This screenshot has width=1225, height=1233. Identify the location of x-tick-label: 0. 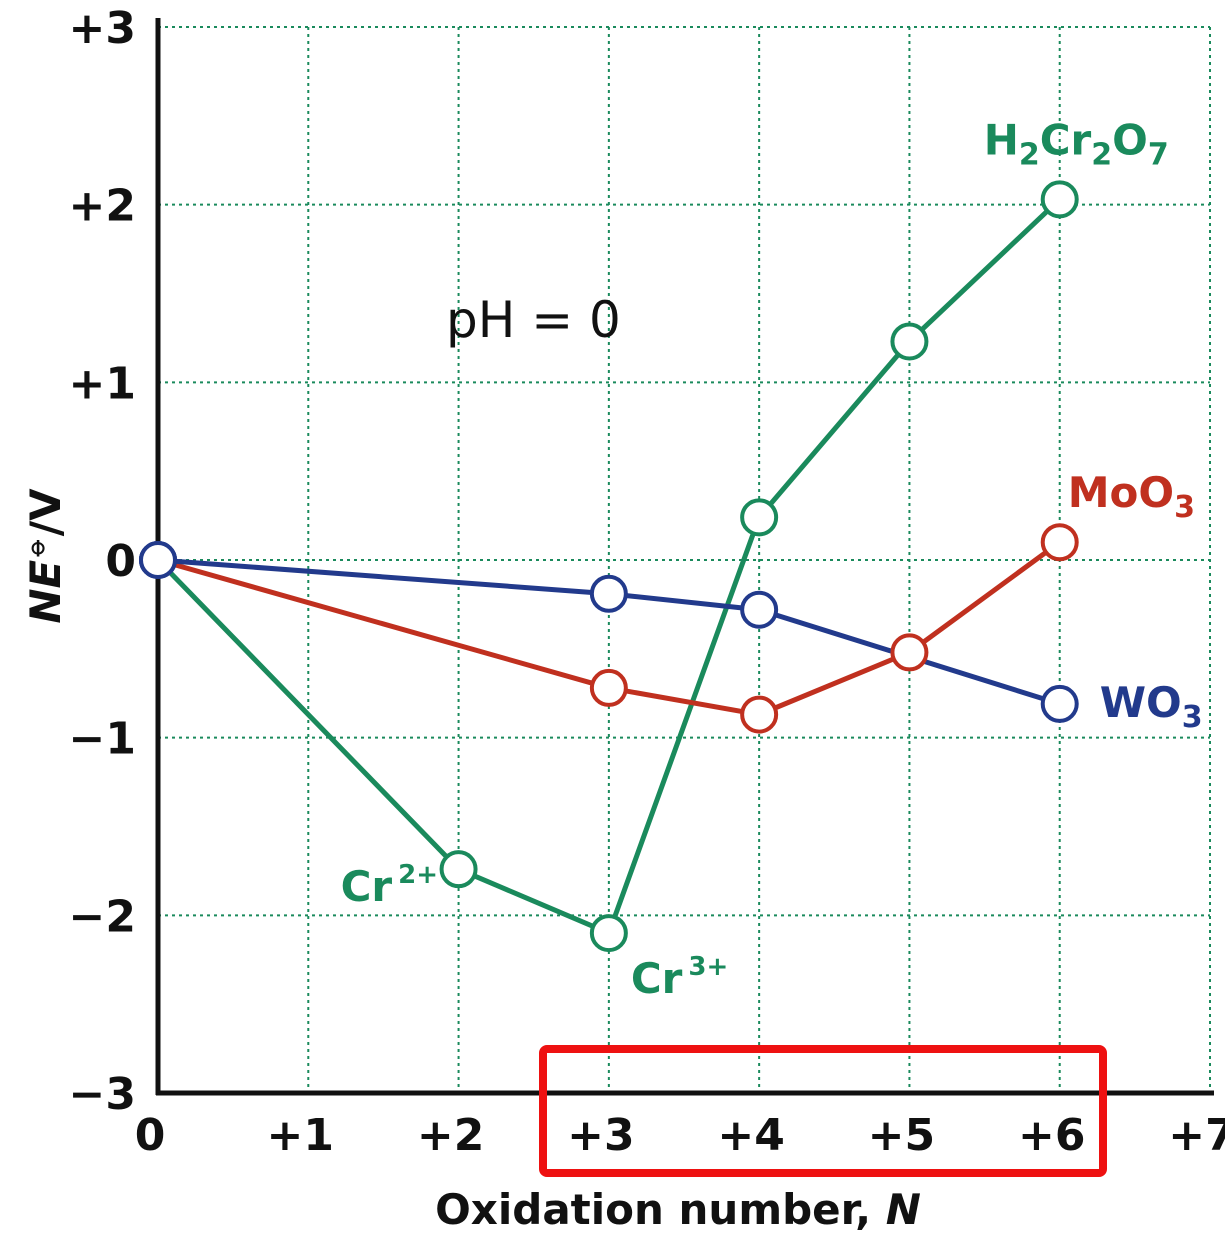
(150, 1135).